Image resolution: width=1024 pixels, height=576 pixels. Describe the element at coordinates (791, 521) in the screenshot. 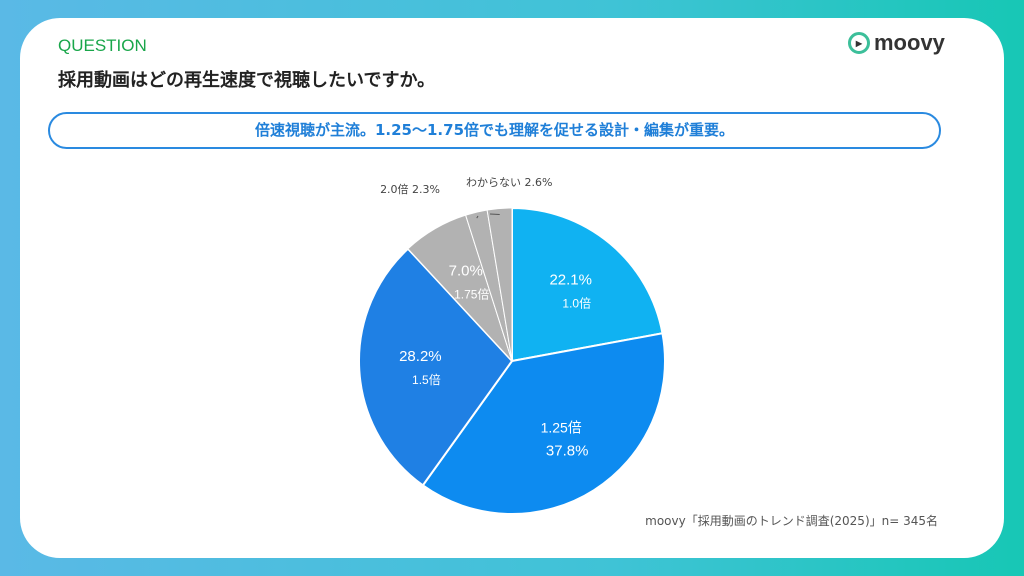

I see `source-note: moovy「採用動画のトレンド調査(2025)」n= 345名` at that location.